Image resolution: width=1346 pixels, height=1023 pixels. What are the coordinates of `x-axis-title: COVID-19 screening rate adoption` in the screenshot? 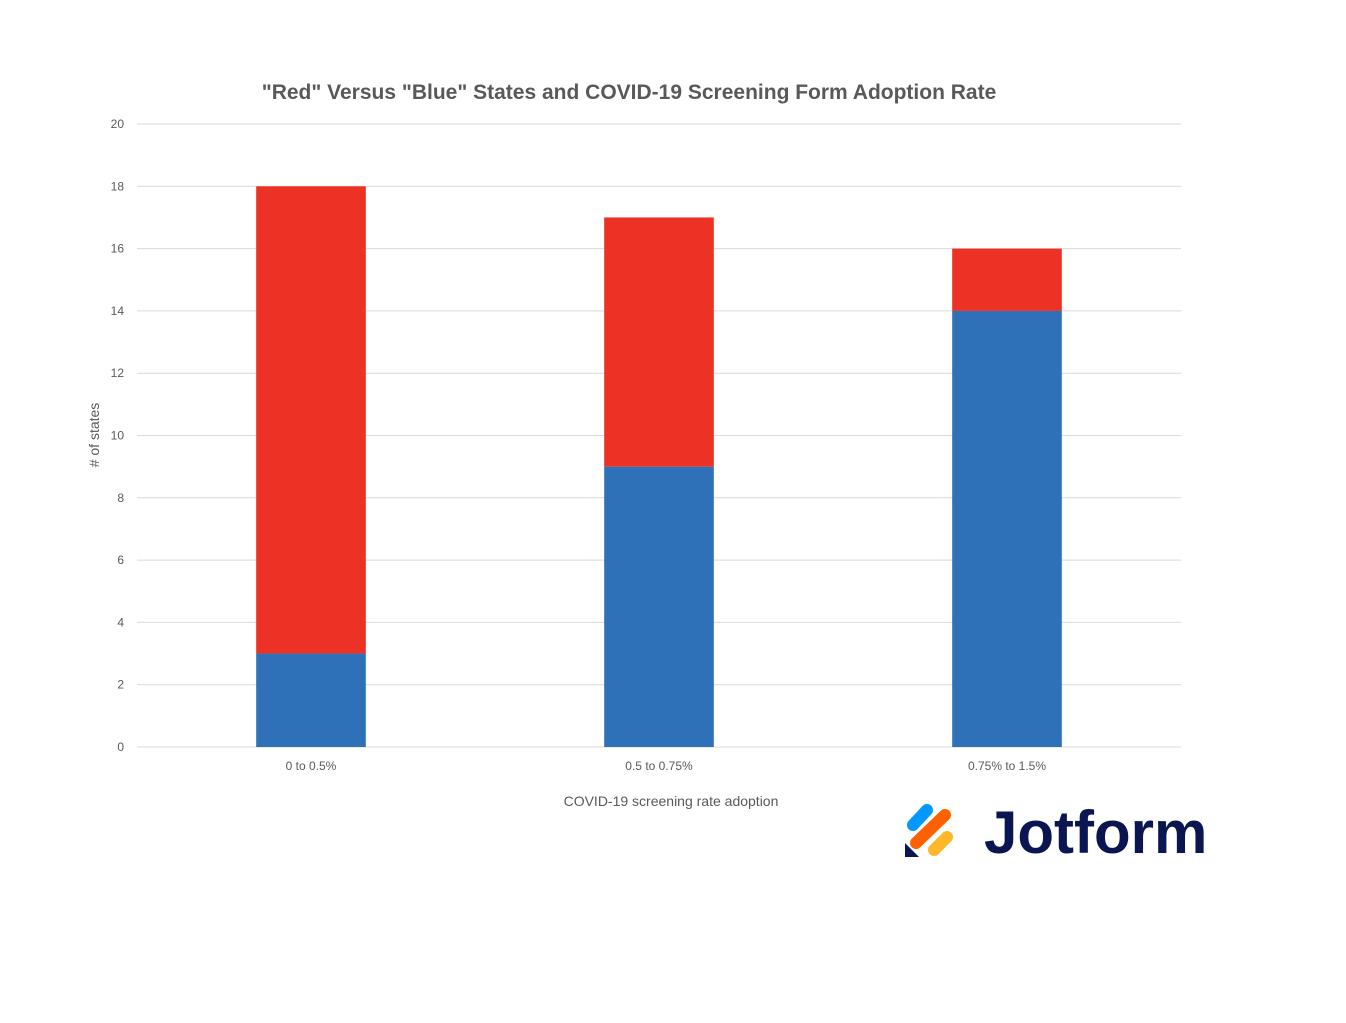 It's located at (671, 801).